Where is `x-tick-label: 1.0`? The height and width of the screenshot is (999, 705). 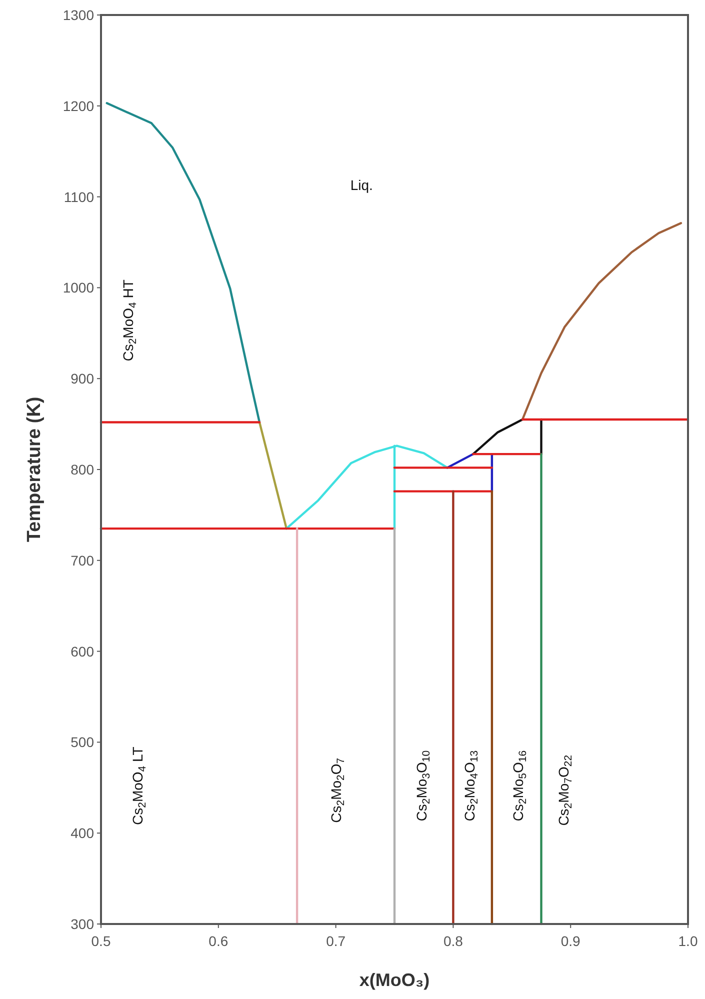
x-tick-label: 1.0 is located at coordinates (688, 941).